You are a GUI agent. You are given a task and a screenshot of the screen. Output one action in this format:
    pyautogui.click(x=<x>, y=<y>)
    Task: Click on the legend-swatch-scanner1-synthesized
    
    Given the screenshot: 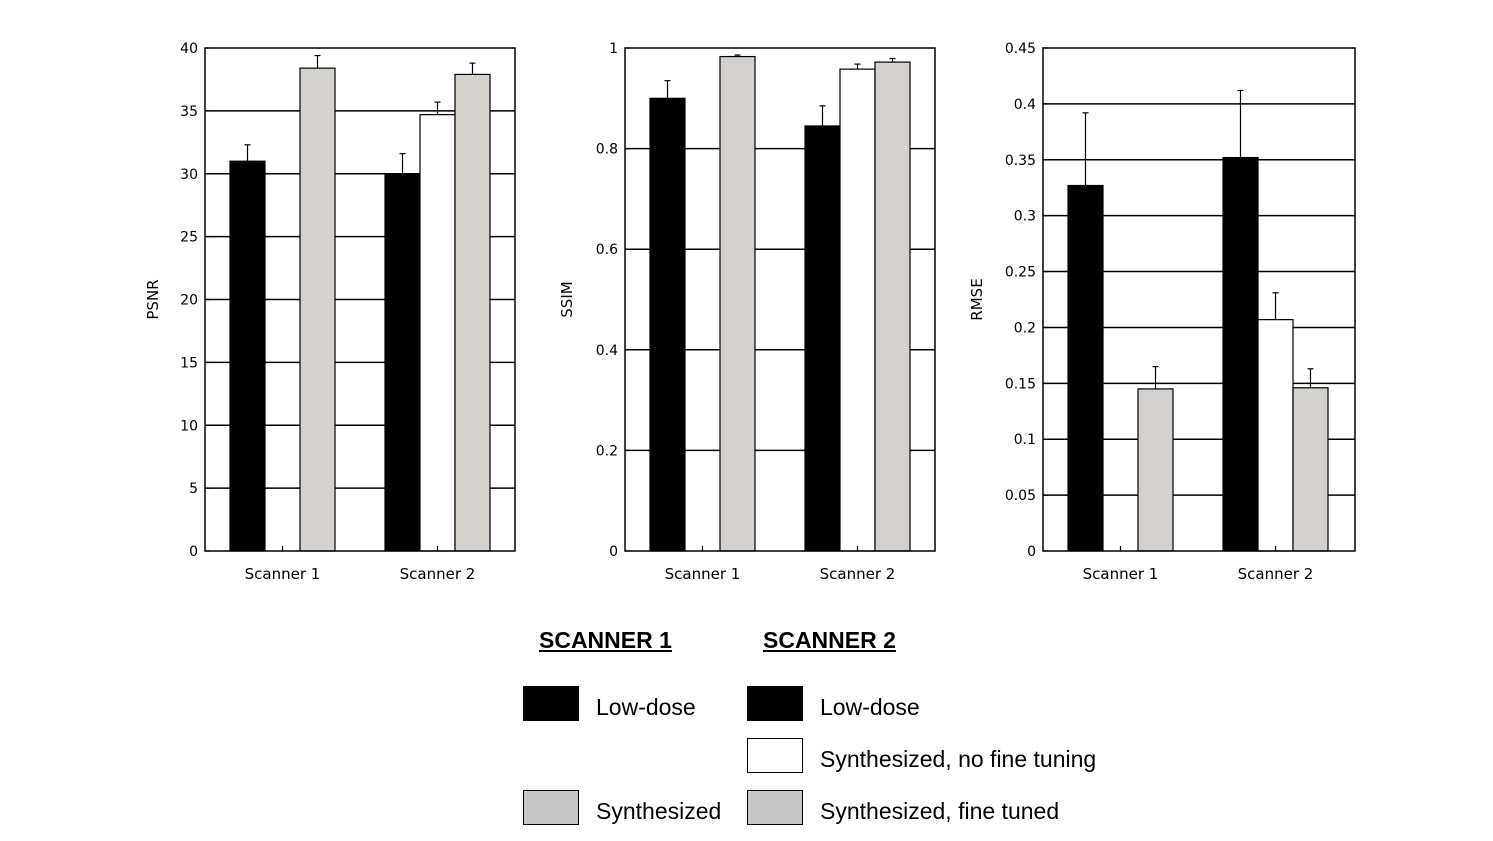 What is the action you would take?
    pyautogui.click(x=551, y=807)
    